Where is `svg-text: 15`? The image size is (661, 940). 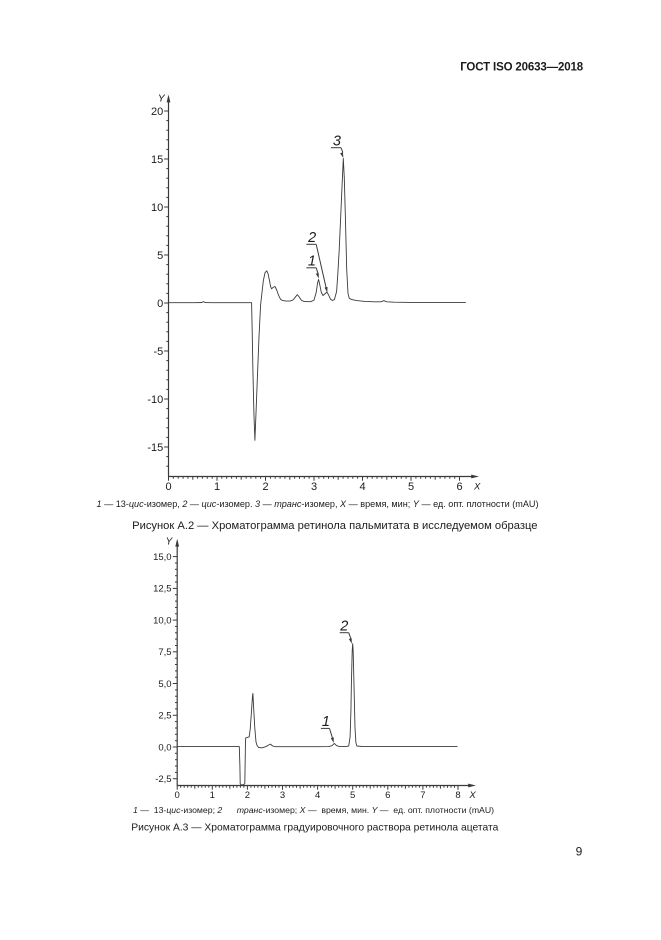
svg-text: 15 is located at coordinates (157, 160).